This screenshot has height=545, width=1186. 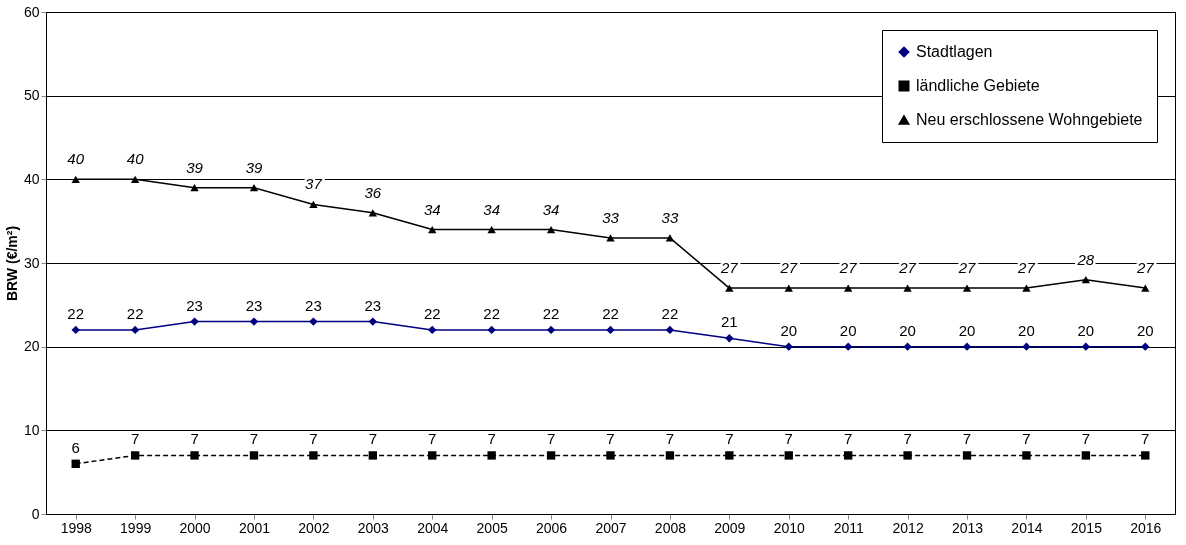 What do you see at coordinates (76, 527) in the screenshot?
I see `x-tick-label: 1998` at bounding box center [76, 527].